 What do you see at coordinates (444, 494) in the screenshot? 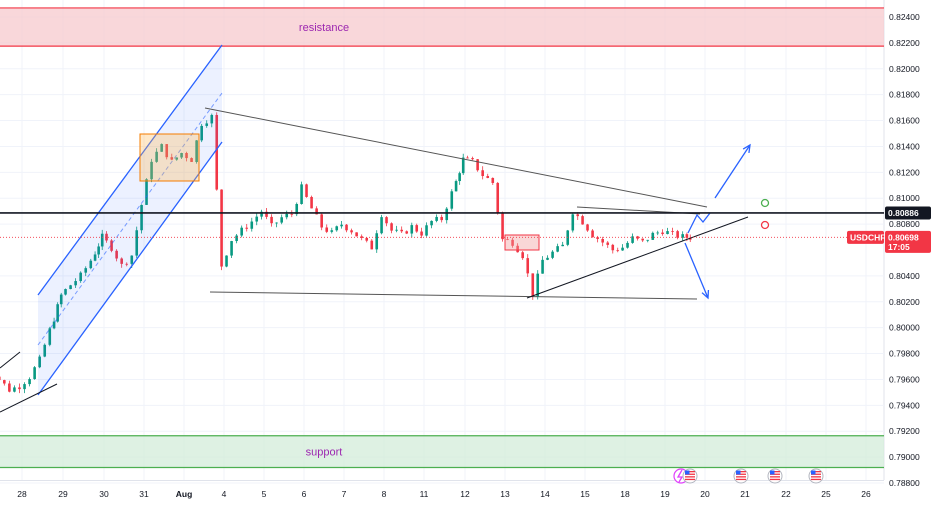
I see `time-axis: 28 29 30 31 Aug 4 5 6 7 8 11 12 13 14 15 18 19 20 21 22 25 26` at bounding box center [444, 494].